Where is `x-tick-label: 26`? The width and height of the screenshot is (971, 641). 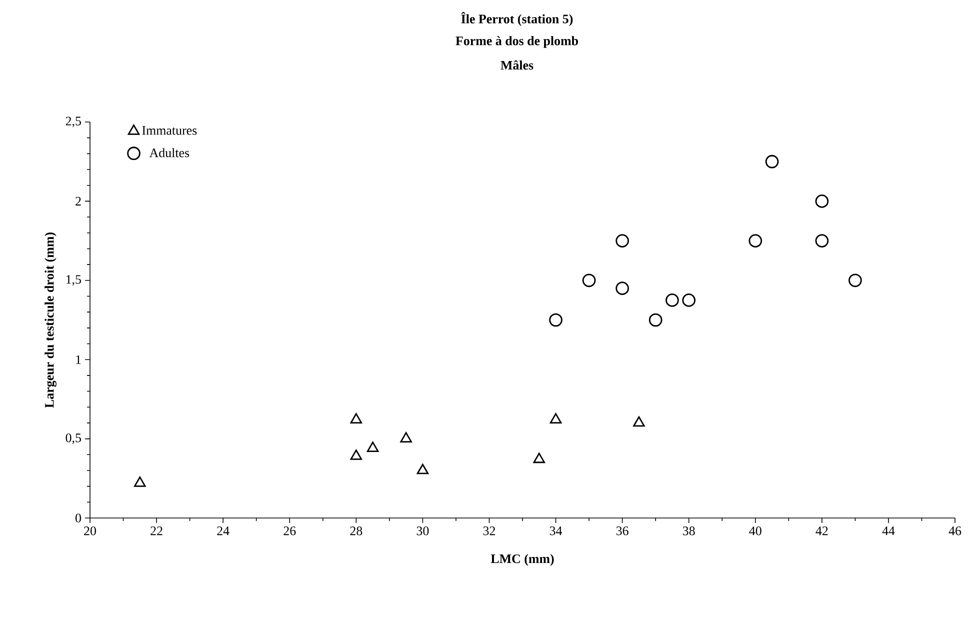
x-tick-label: 26 is located at coordinates (290, 531).